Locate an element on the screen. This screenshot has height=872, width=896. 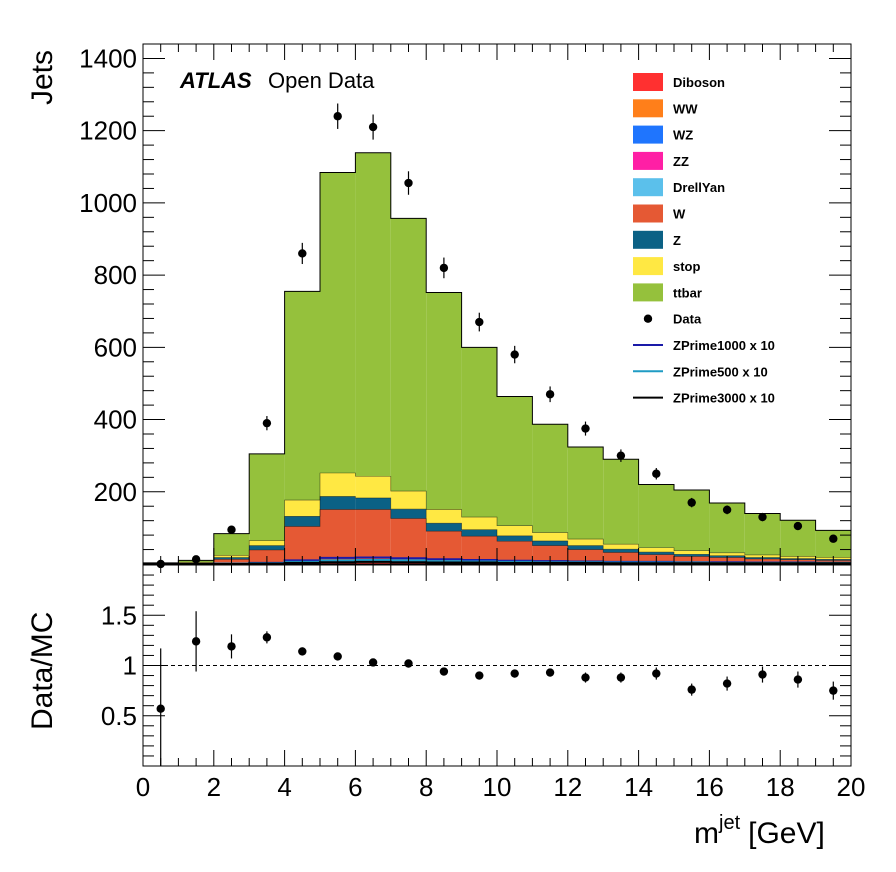
atlas-label: ATLAS is located at coordinates (215, 80).